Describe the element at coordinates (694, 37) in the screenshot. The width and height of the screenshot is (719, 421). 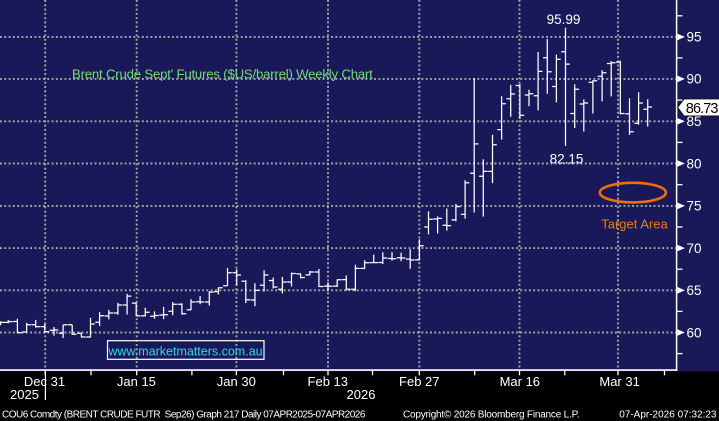
I see `svg-text: 95` at that location.